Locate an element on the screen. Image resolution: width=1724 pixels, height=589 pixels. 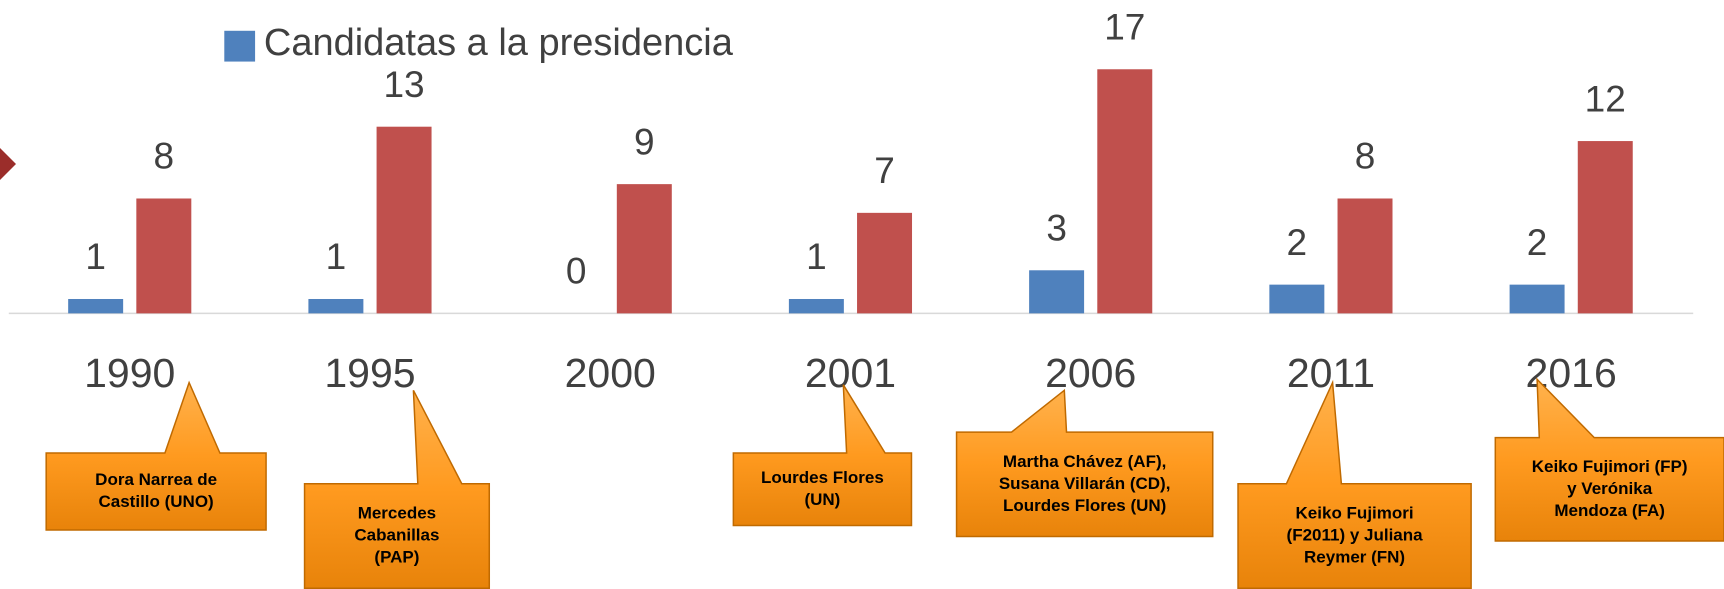
callout-text: Mendoza (FA) is located at coordinates (1609, 510).